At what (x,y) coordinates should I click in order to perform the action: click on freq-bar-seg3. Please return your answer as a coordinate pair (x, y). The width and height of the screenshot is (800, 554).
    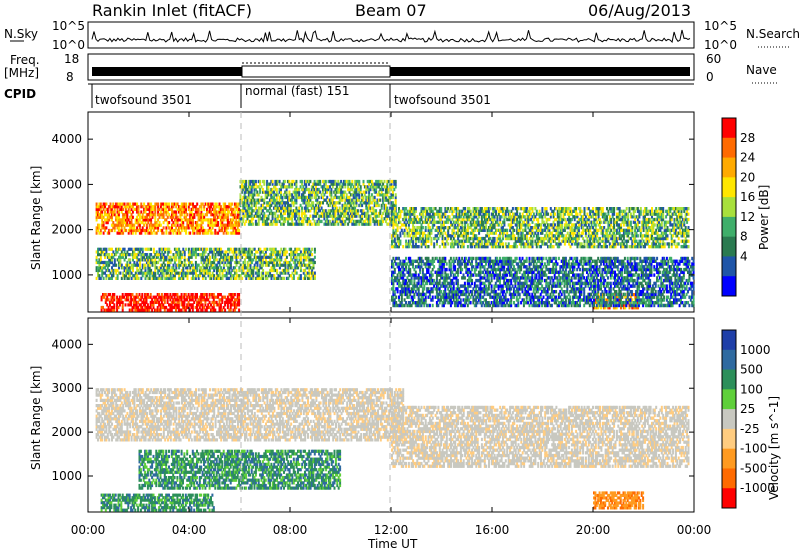
    Looking at the image, I should click on (540, 71).